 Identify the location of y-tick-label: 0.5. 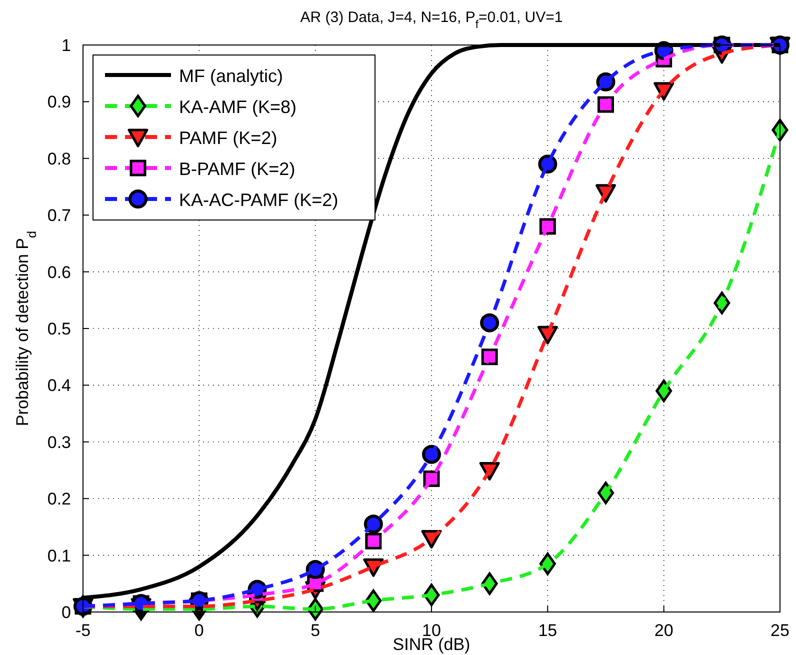
(59, 329).